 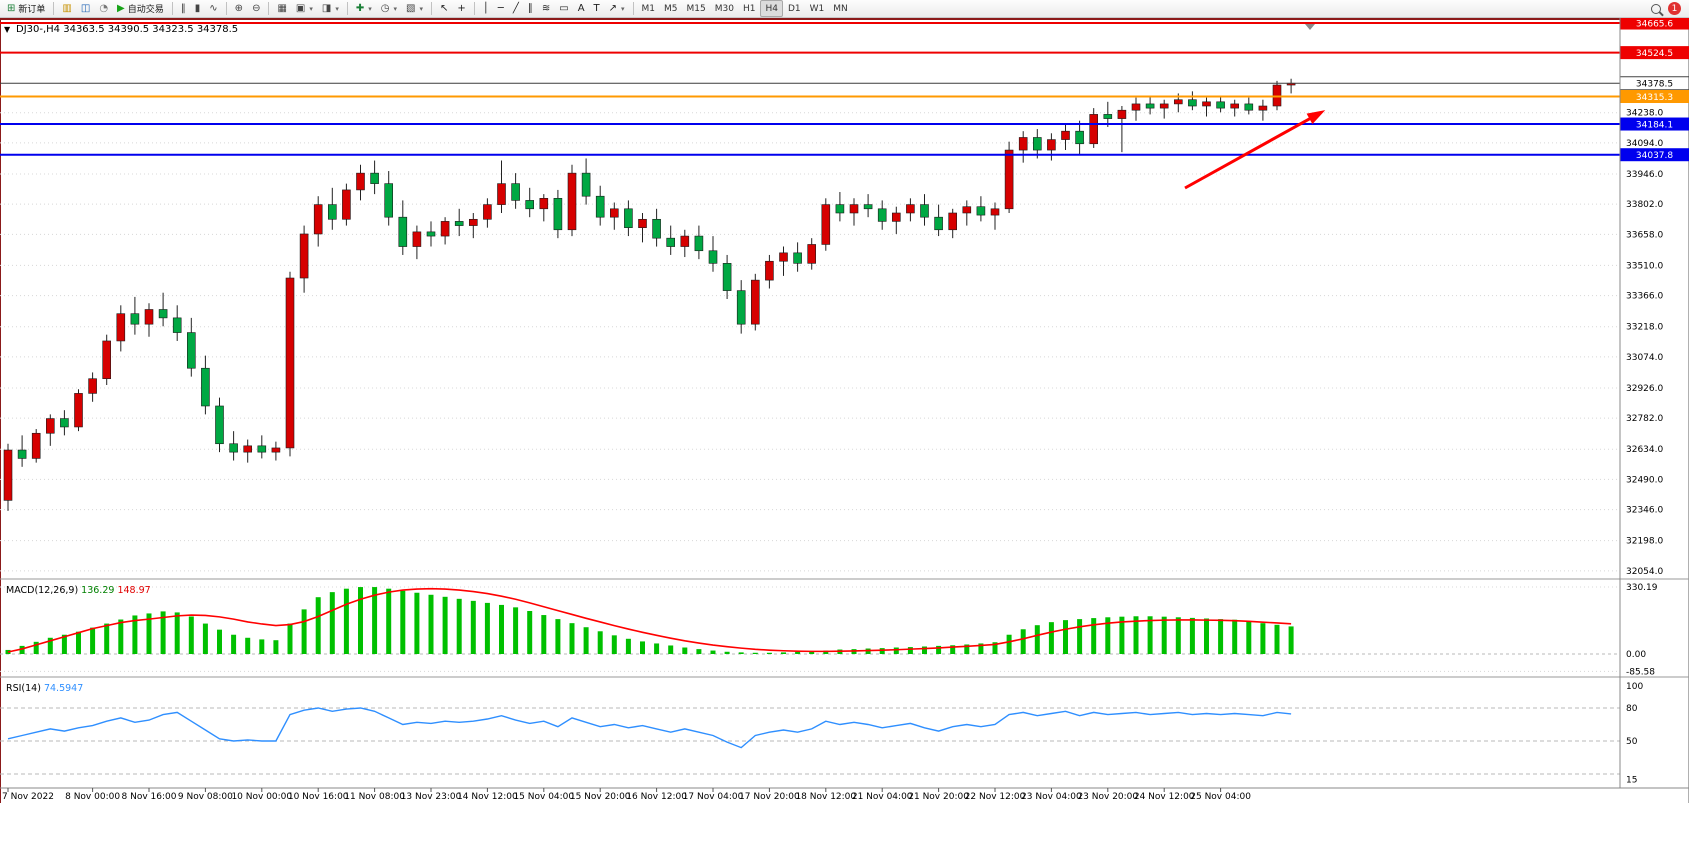 I want to click on timeframe-h4-button: H4, so click(x=771, y=8).